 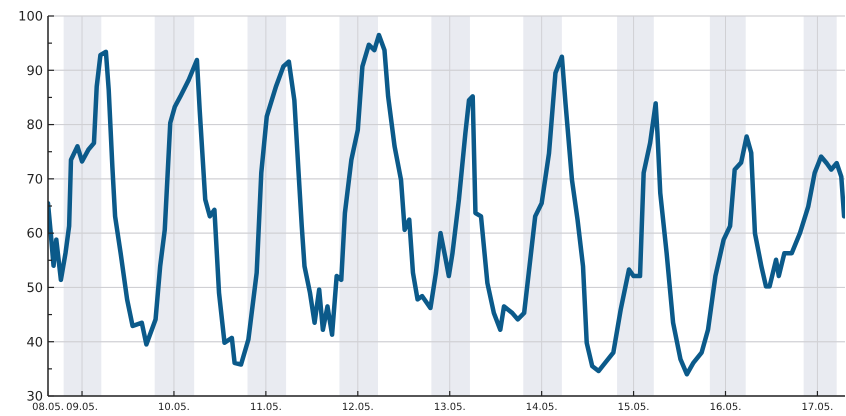 What do you see at coordinates (82, 407) in the screenshot?
I see `x-tick-label: 09.05.` at bounding box center [82, 407].